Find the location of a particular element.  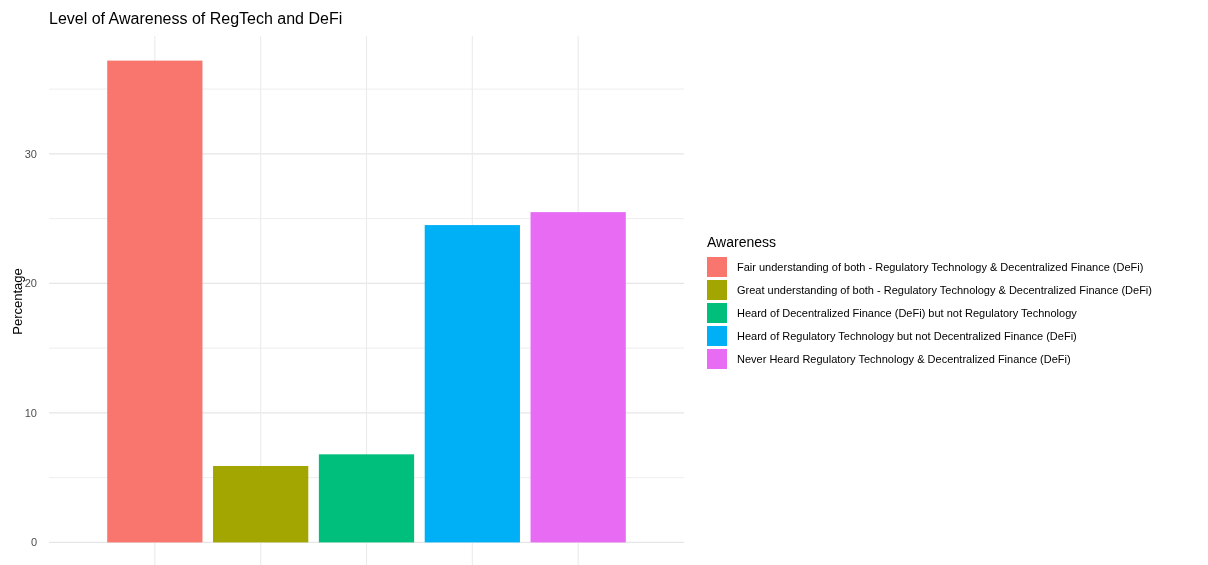

legend-label: Never Heard Regulatory Technology & Decentralized Finance (DeFi) is located at coordinates (904, 359).